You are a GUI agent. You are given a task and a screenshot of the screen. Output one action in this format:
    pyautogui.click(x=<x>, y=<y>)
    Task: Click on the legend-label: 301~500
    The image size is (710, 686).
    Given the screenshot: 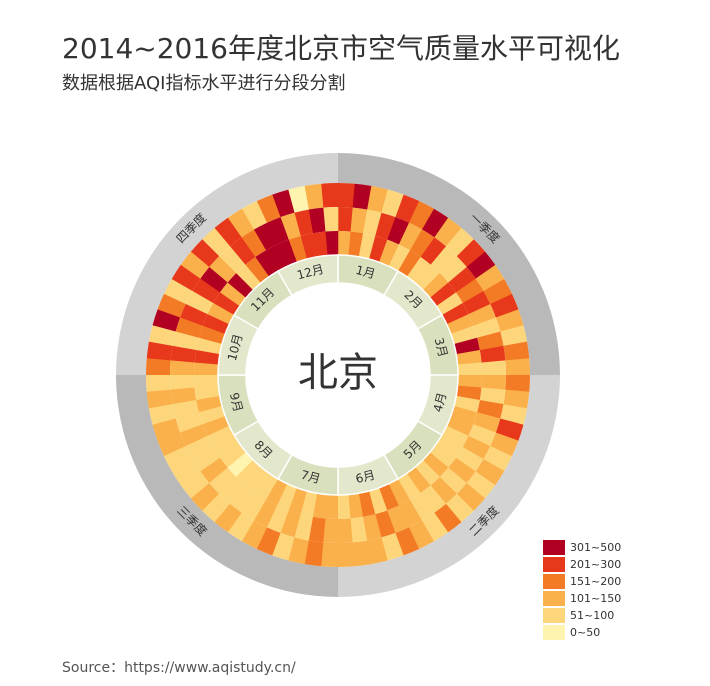 What is the action you would take?
    pyautogui.click(x=595, y=547)
    